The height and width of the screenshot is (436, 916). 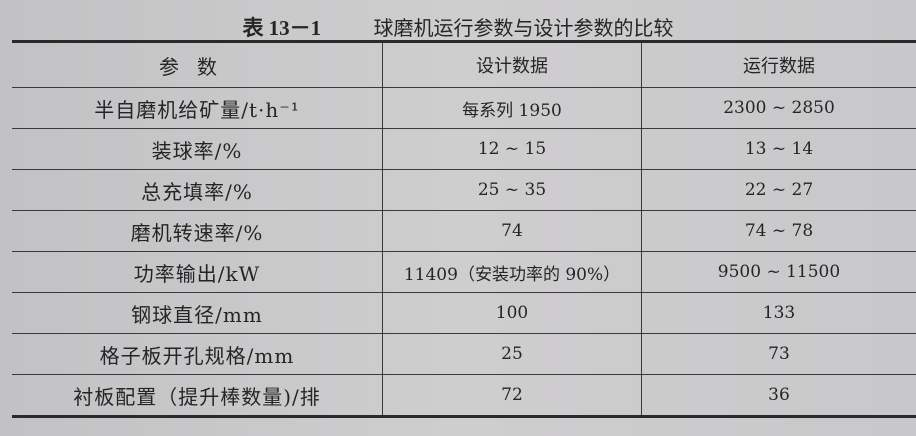 I want to click on parameter-cell: 衬板配置（提升棒数量)/排, so click(x=197, y=395).